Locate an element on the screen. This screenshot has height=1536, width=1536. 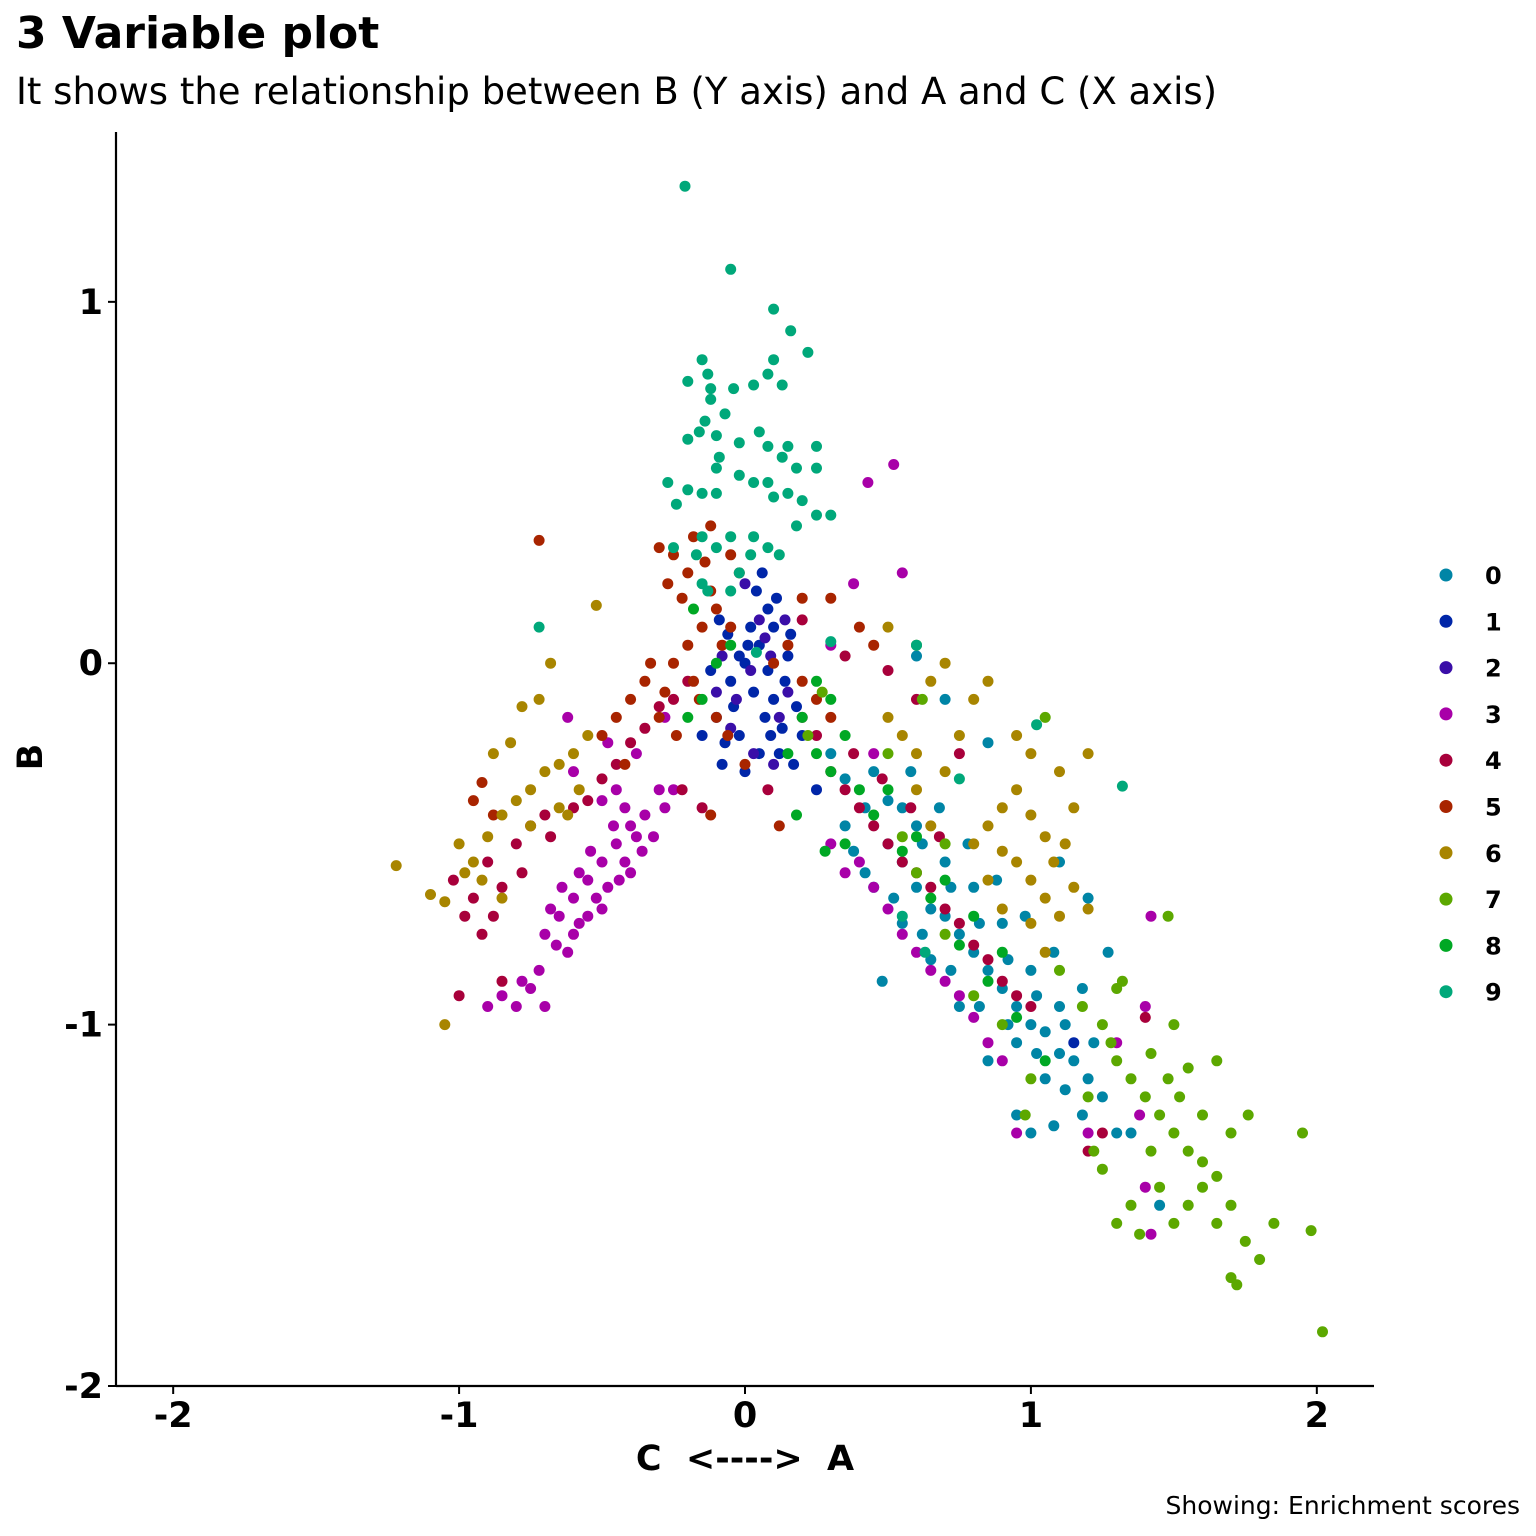
chart-caption: Showing: Enrichment scores is located at coordinates (1342, 1505).